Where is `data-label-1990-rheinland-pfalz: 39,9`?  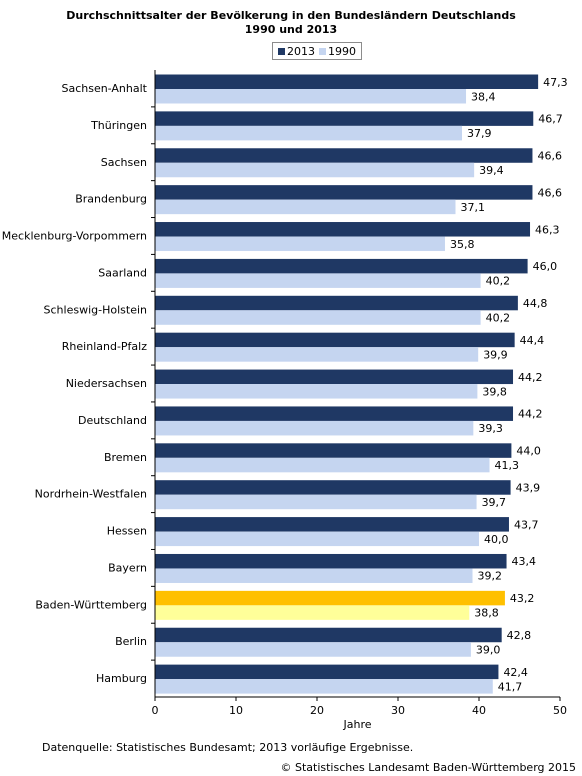 data-label-1990-rheinland-pfalz: 39,9 is located at coordinates (495, 354).